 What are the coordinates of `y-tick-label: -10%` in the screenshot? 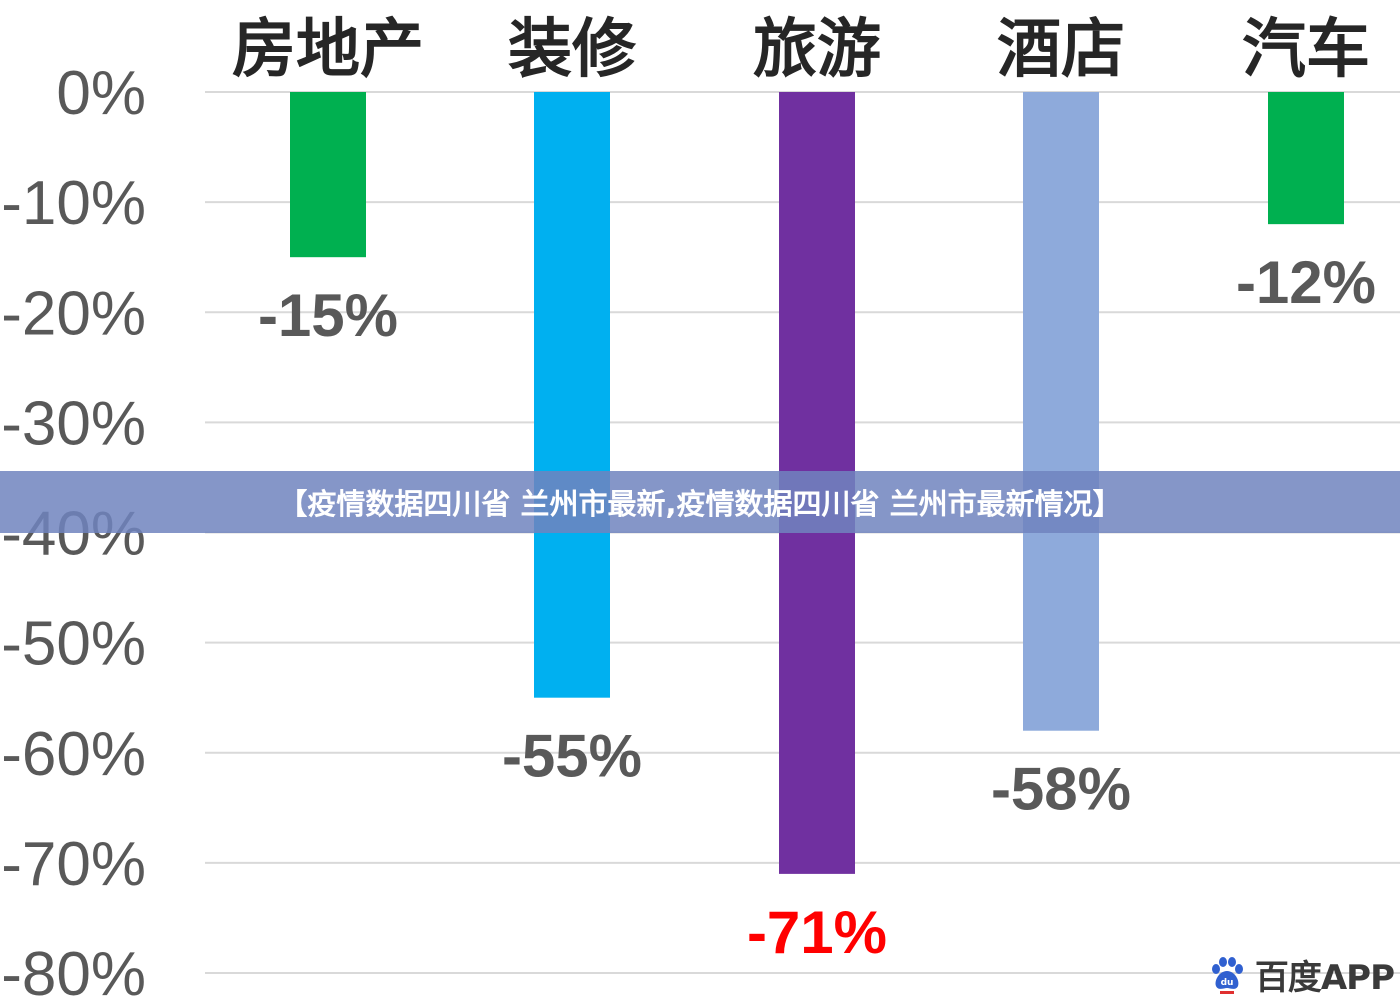 It's located at (73, 203).